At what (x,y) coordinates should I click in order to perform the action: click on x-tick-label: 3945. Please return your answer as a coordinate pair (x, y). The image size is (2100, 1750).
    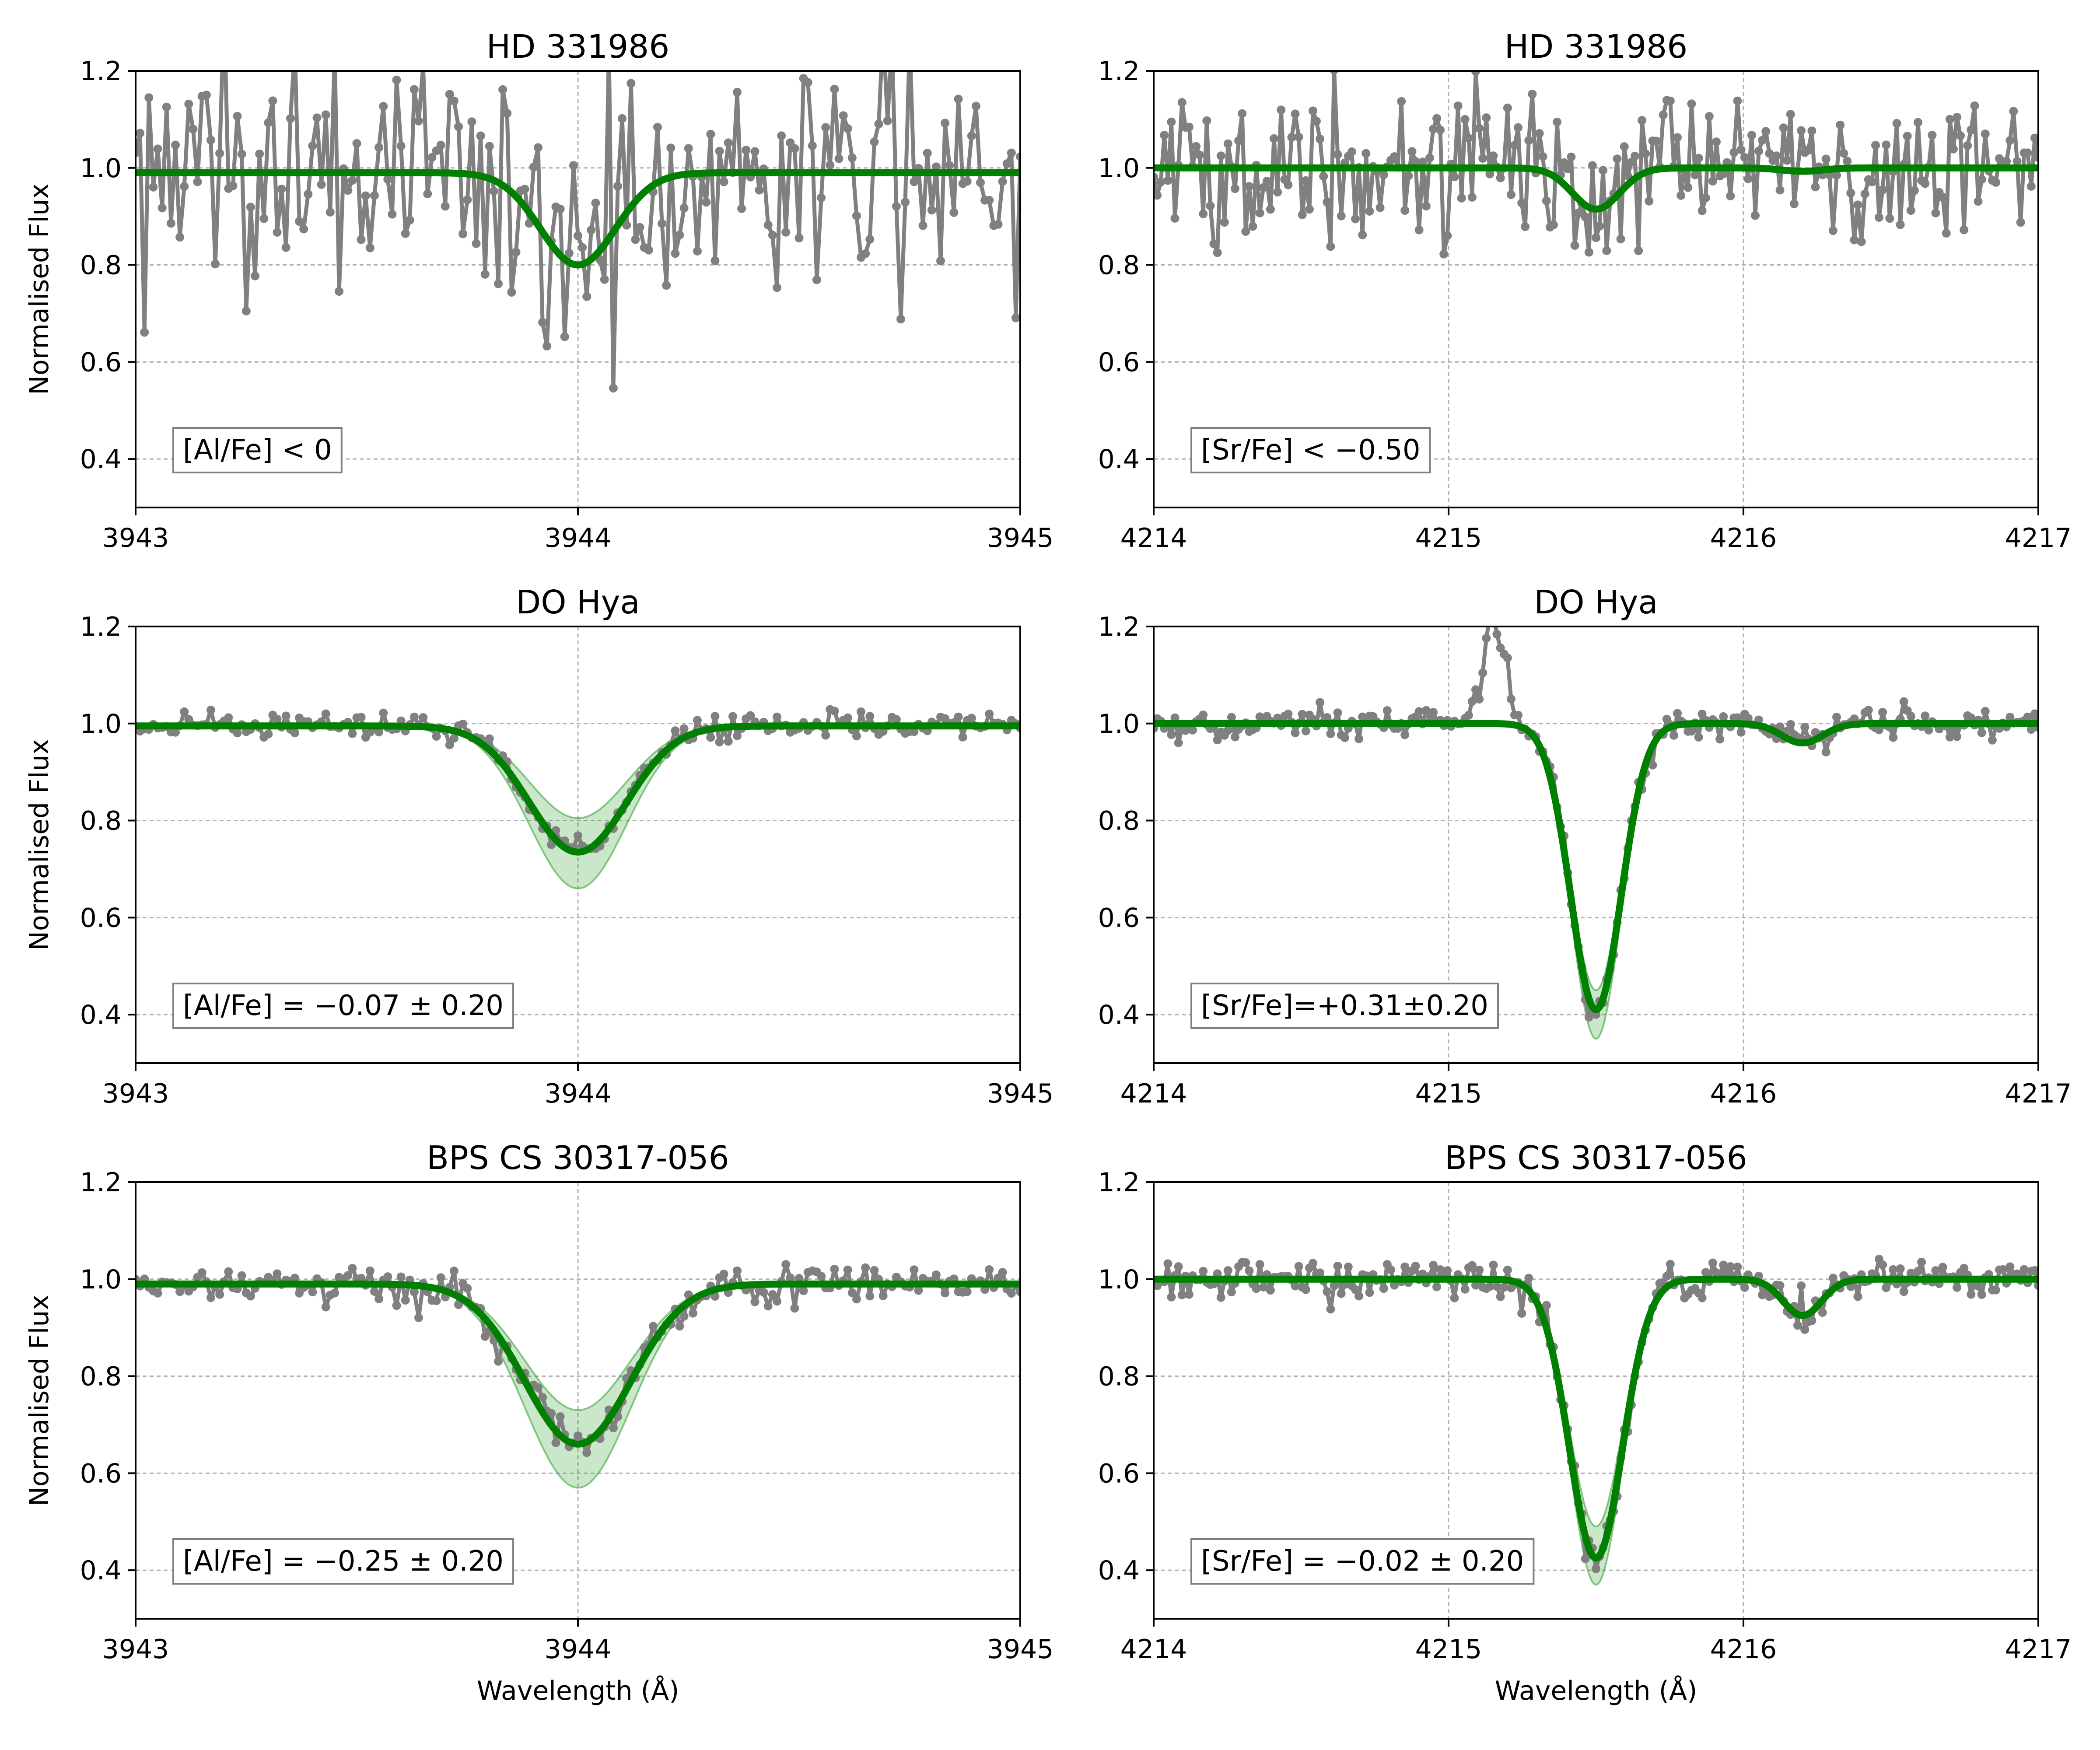
    Looking at the image, I should click on (1020, 1649).